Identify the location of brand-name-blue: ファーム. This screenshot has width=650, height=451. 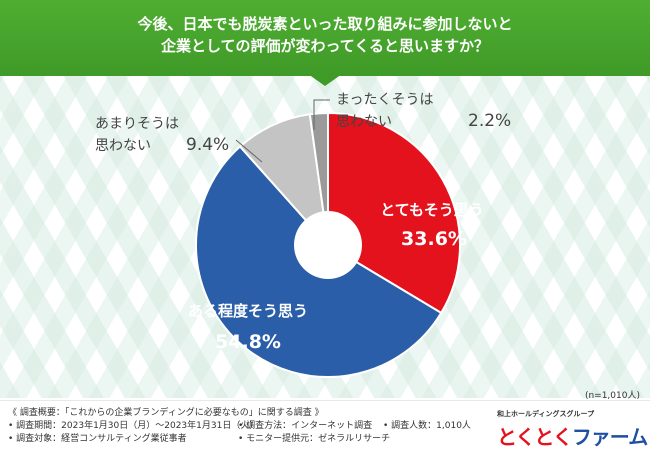
(609, 437).